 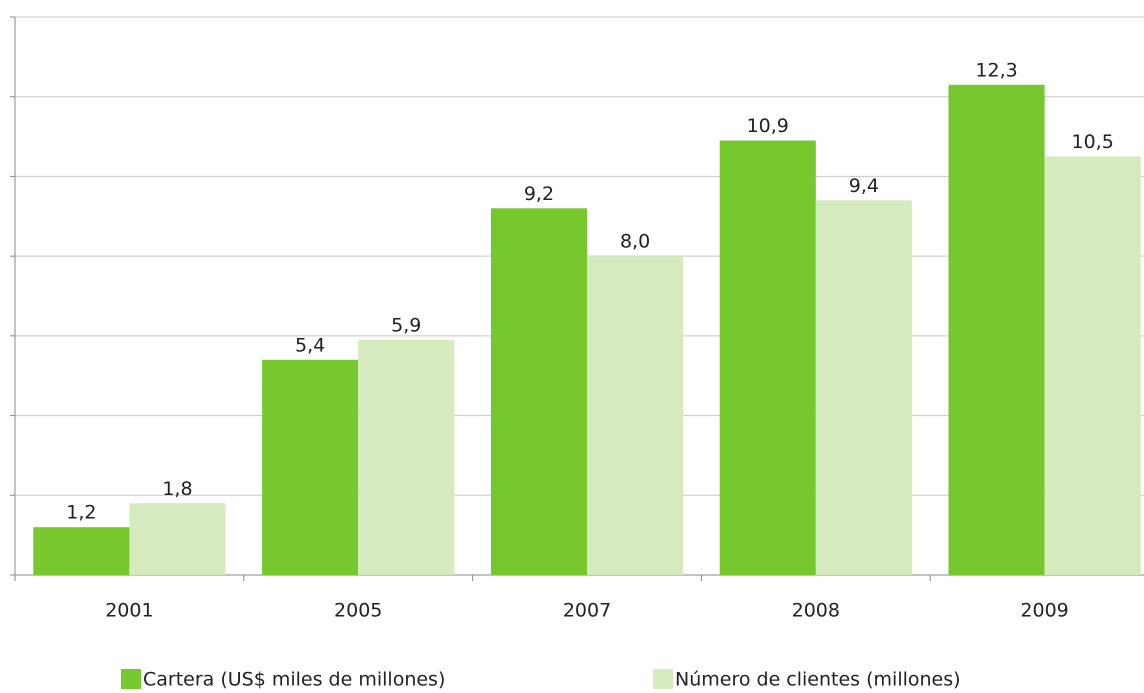 What do you see at coordinates (996, 70) in the screenshot?
I see `data-label: 12,3` at bounding box center [996, 70].